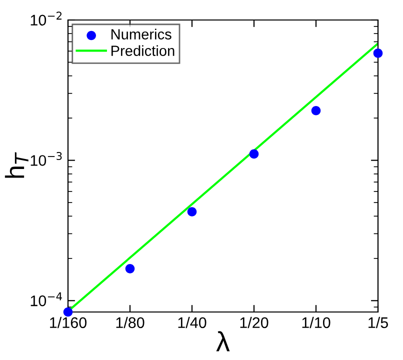 The width and height of the screenshot is (403, 360). I want to click on x-tick-label: 1/40, so click(192, 322).